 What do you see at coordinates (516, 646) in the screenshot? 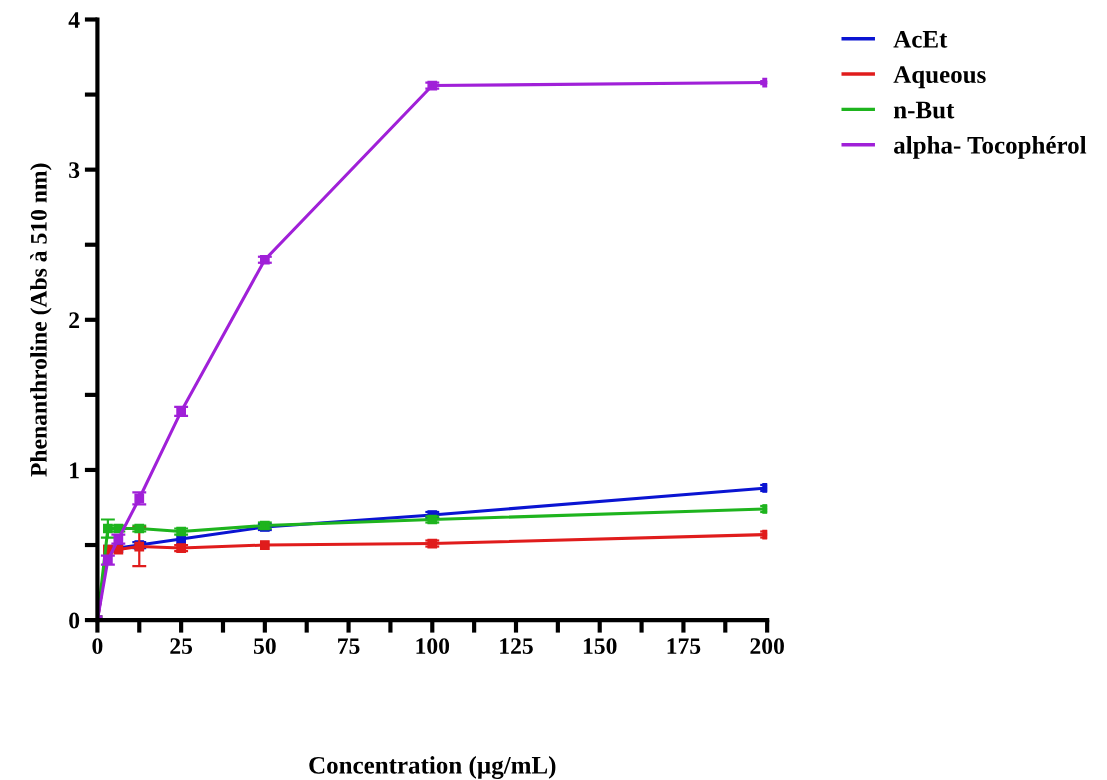
I see `x-tick-label: 125` at bounding box center [516, 646].